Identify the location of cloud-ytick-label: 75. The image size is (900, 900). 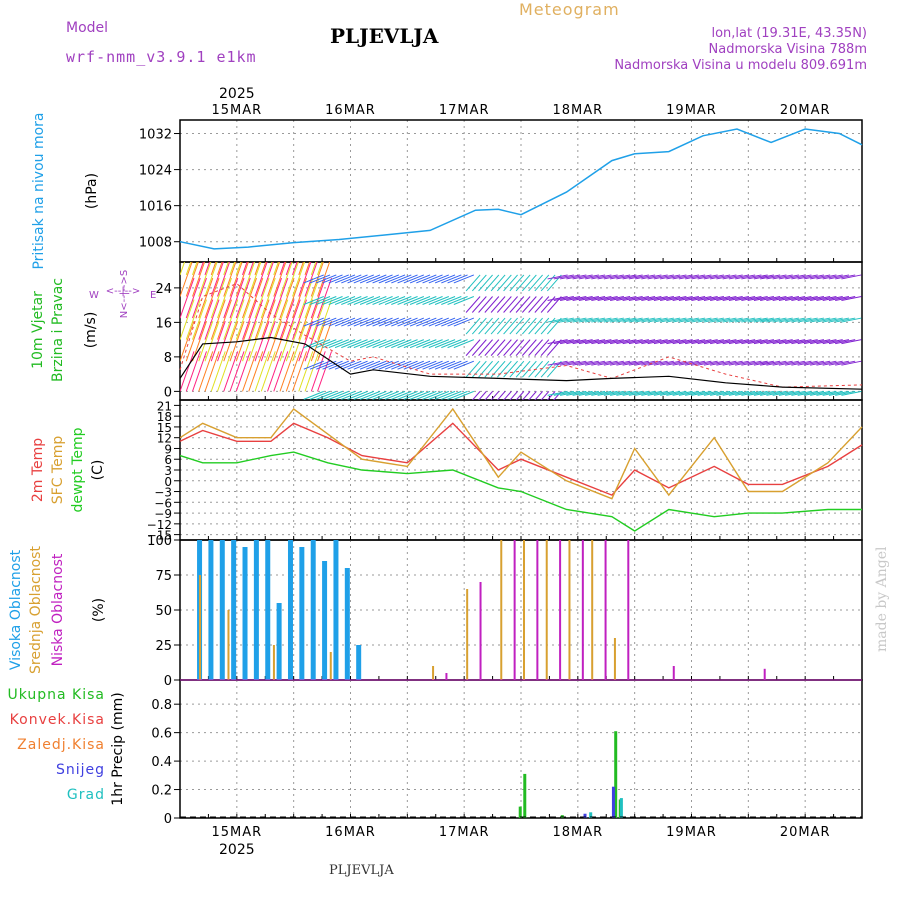
(163, 576).